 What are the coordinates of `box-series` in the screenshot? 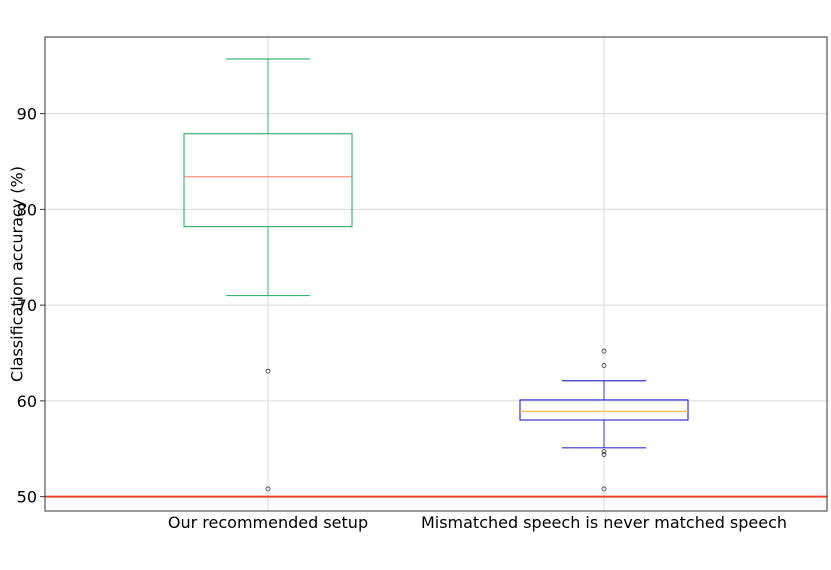 It's located at (604, 420).